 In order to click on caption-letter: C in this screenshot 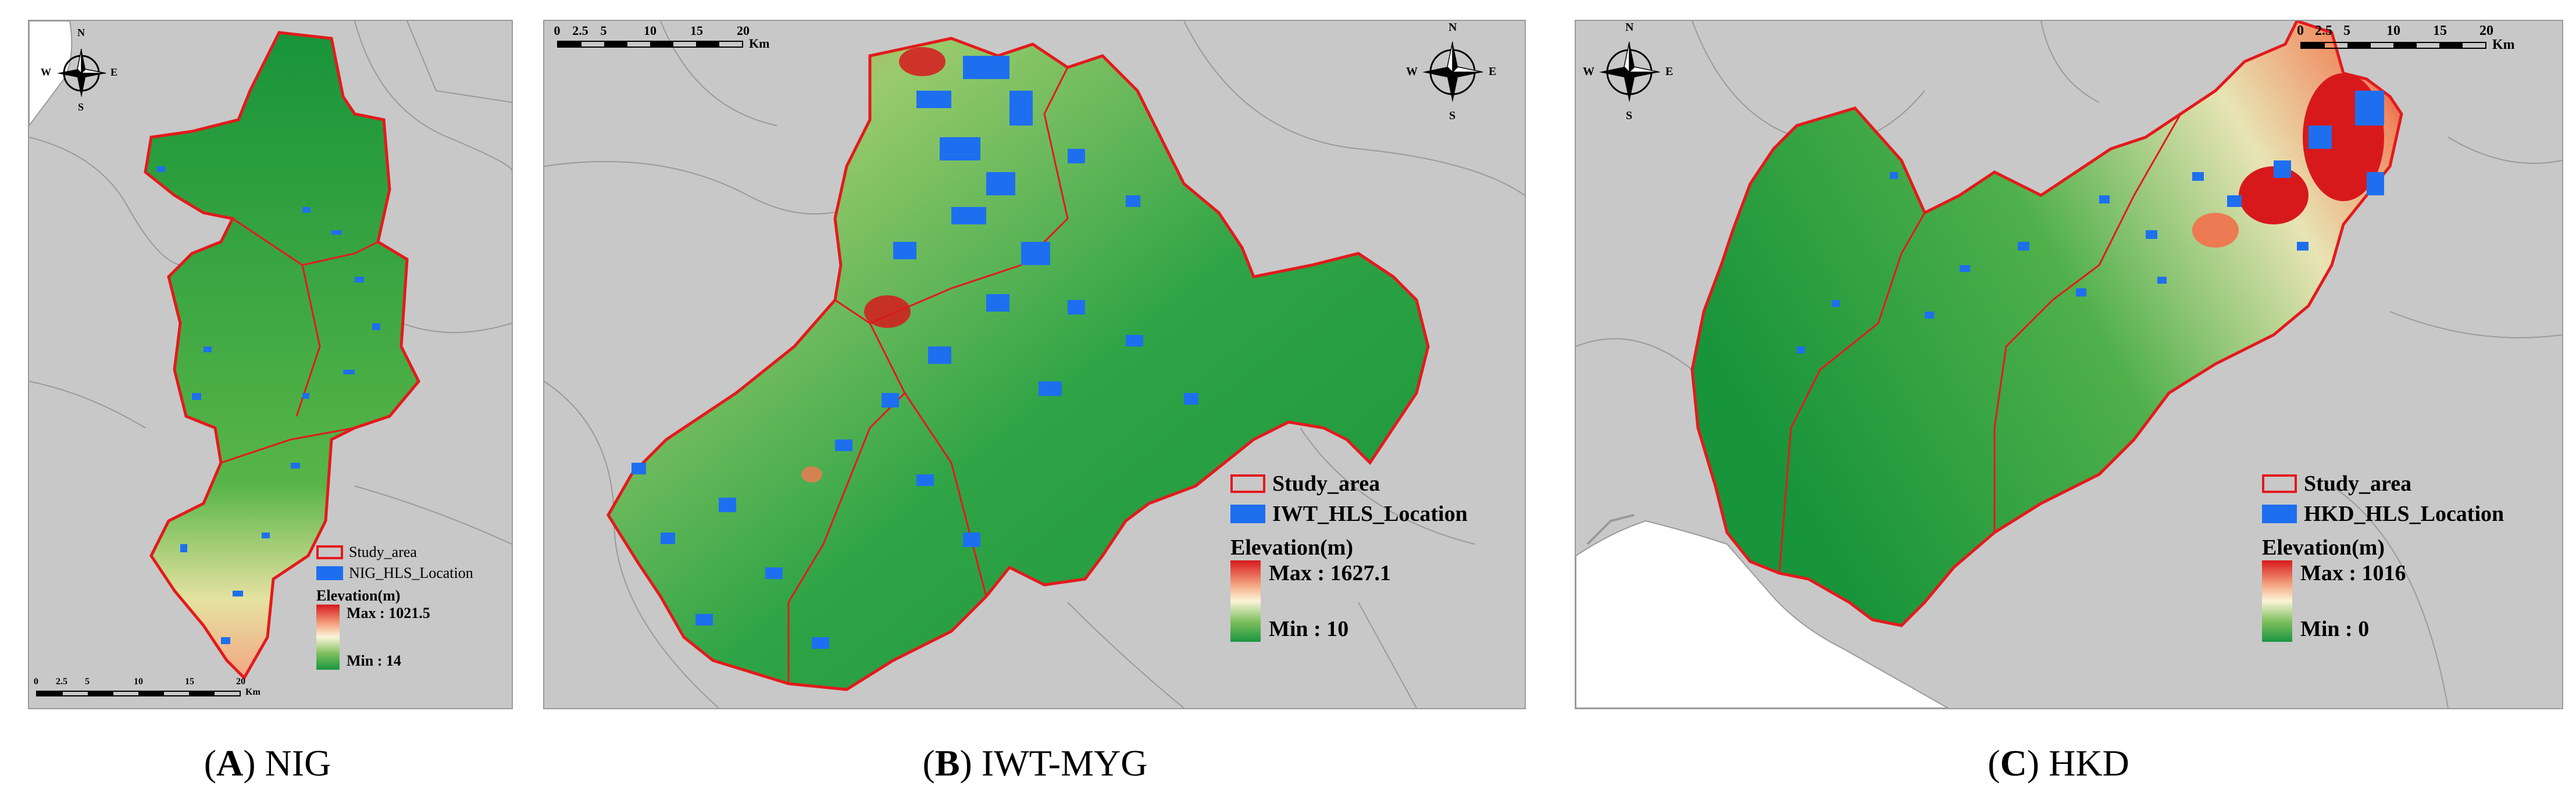, I will do `click(2014, 763)`.